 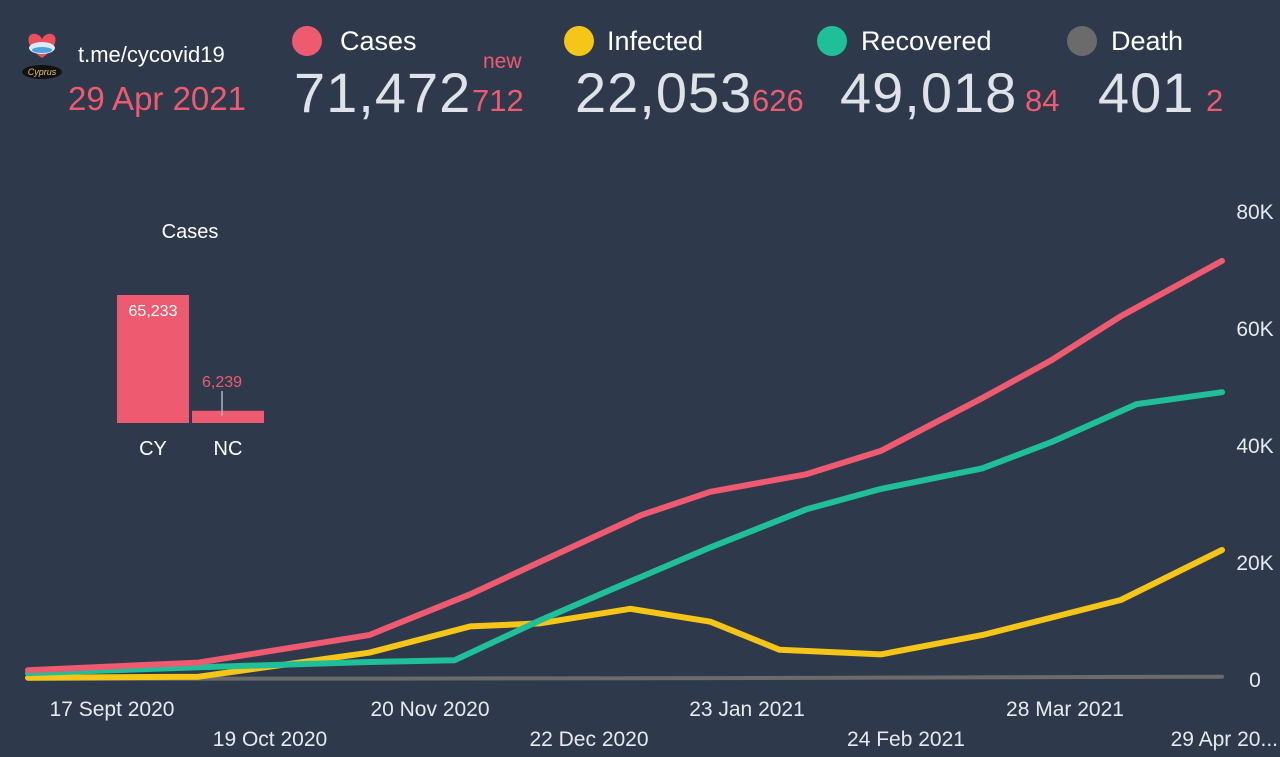 What do you see at coordinates (190, 232) in the screenshot?
I see `bar-chart-title: Cases` at bounding box center [190, 232].